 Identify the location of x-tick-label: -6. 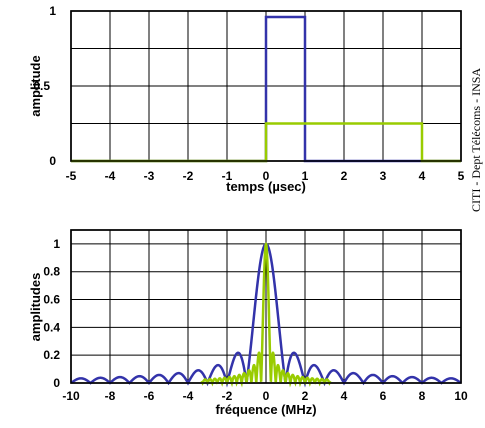
(149, 396).